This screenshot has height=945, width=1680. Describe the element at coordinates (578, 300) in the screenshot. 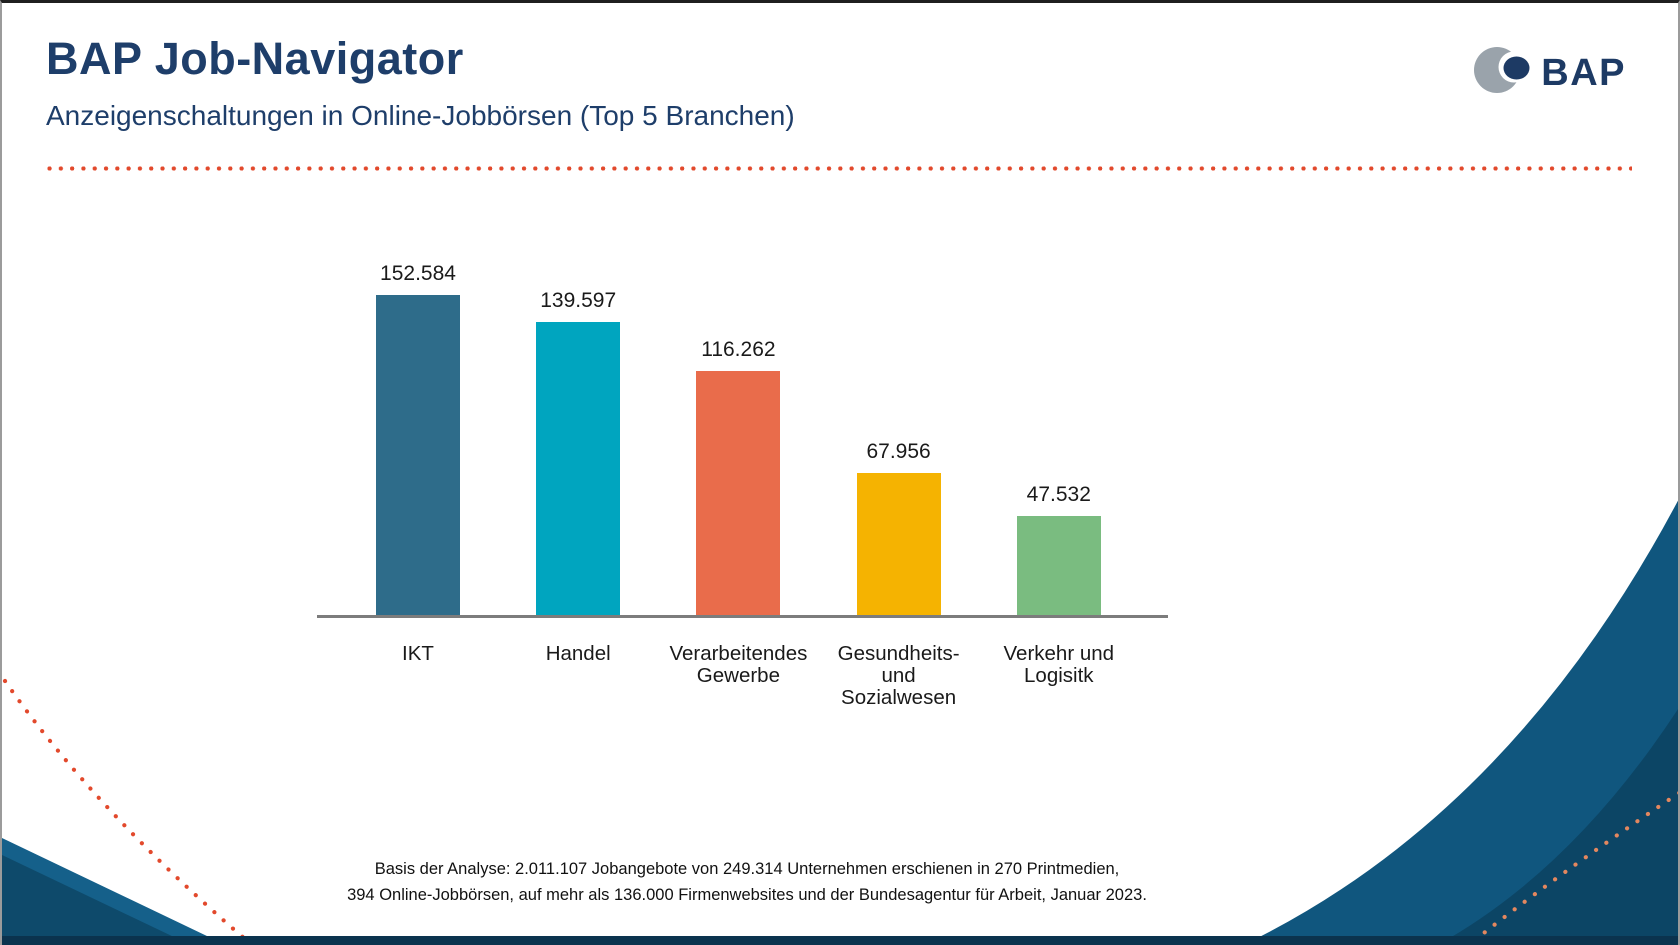

I see `bar-value-label: 139.597` at that location.